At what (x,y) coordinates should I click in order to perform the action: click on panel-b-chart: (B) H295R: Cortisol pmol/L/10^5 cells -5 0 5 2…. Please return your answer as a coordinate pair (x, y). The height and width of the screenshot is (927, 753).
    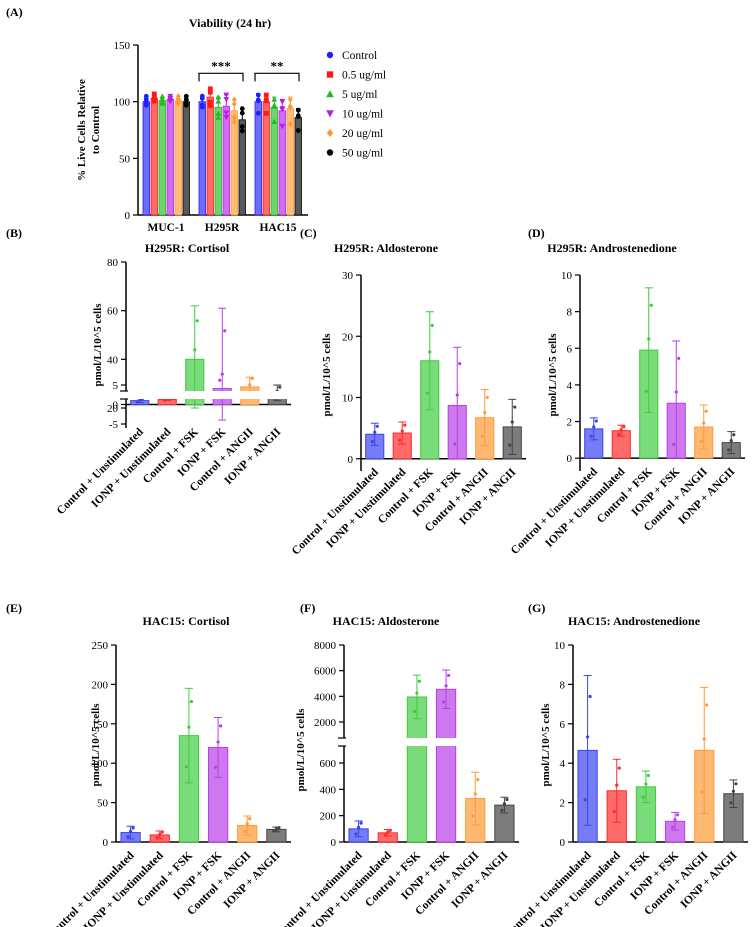
    Looking at the image, I should click on (149, 371).